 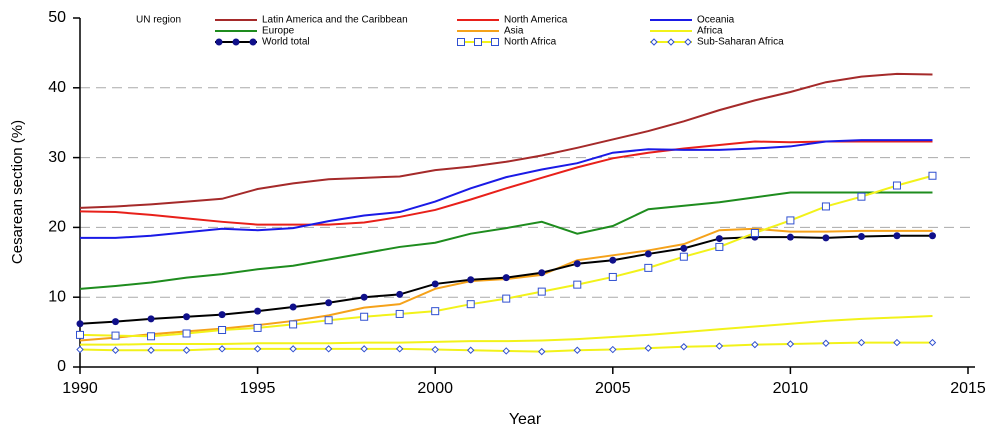 I want to click on y-tick-label: 20, so click(x=57, y=227).